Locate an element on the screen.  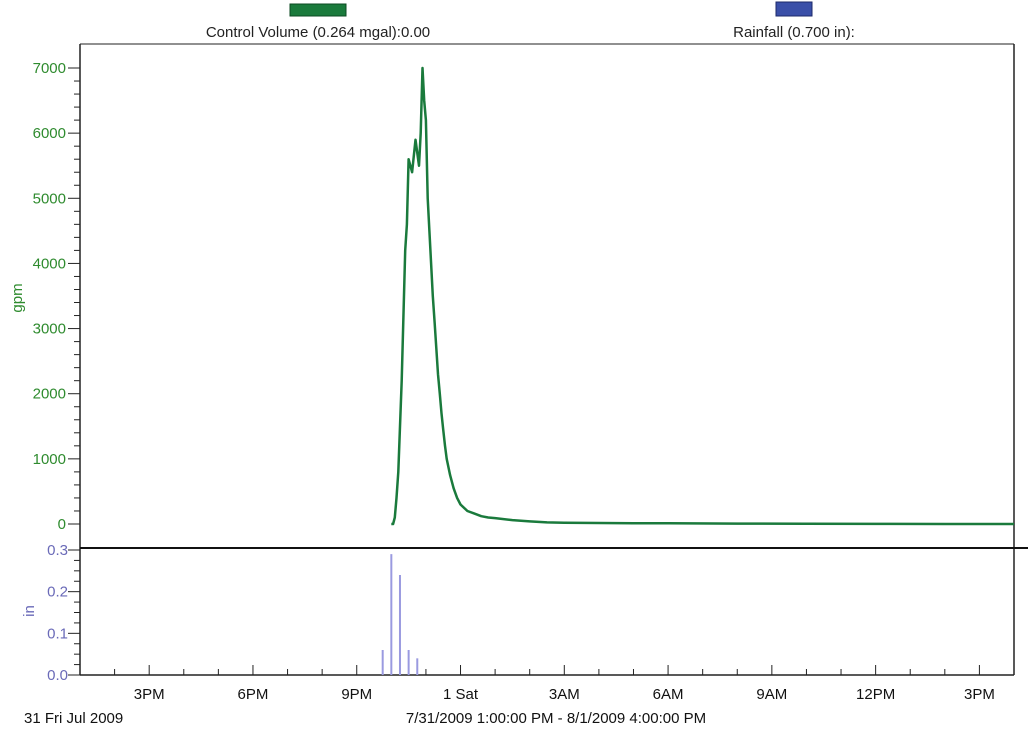
rainfall-bars is located at coordinates (400, 614).